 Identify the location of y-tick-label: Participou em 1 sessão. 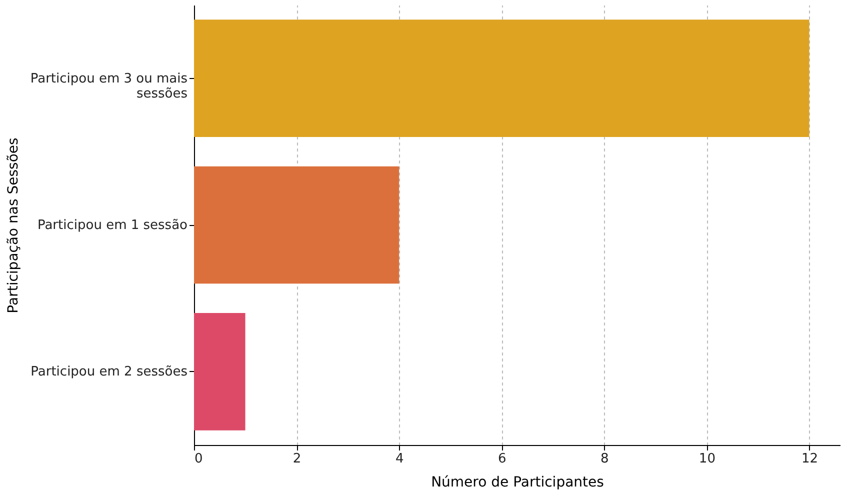
(112, 225).